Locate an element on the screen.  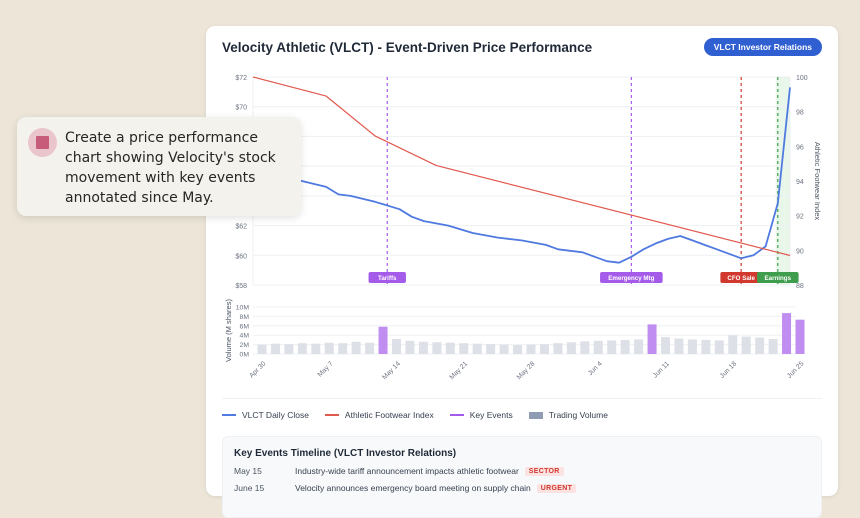
legend-item-trading-volume: Trading Volume is located at coordinates (568, 415).